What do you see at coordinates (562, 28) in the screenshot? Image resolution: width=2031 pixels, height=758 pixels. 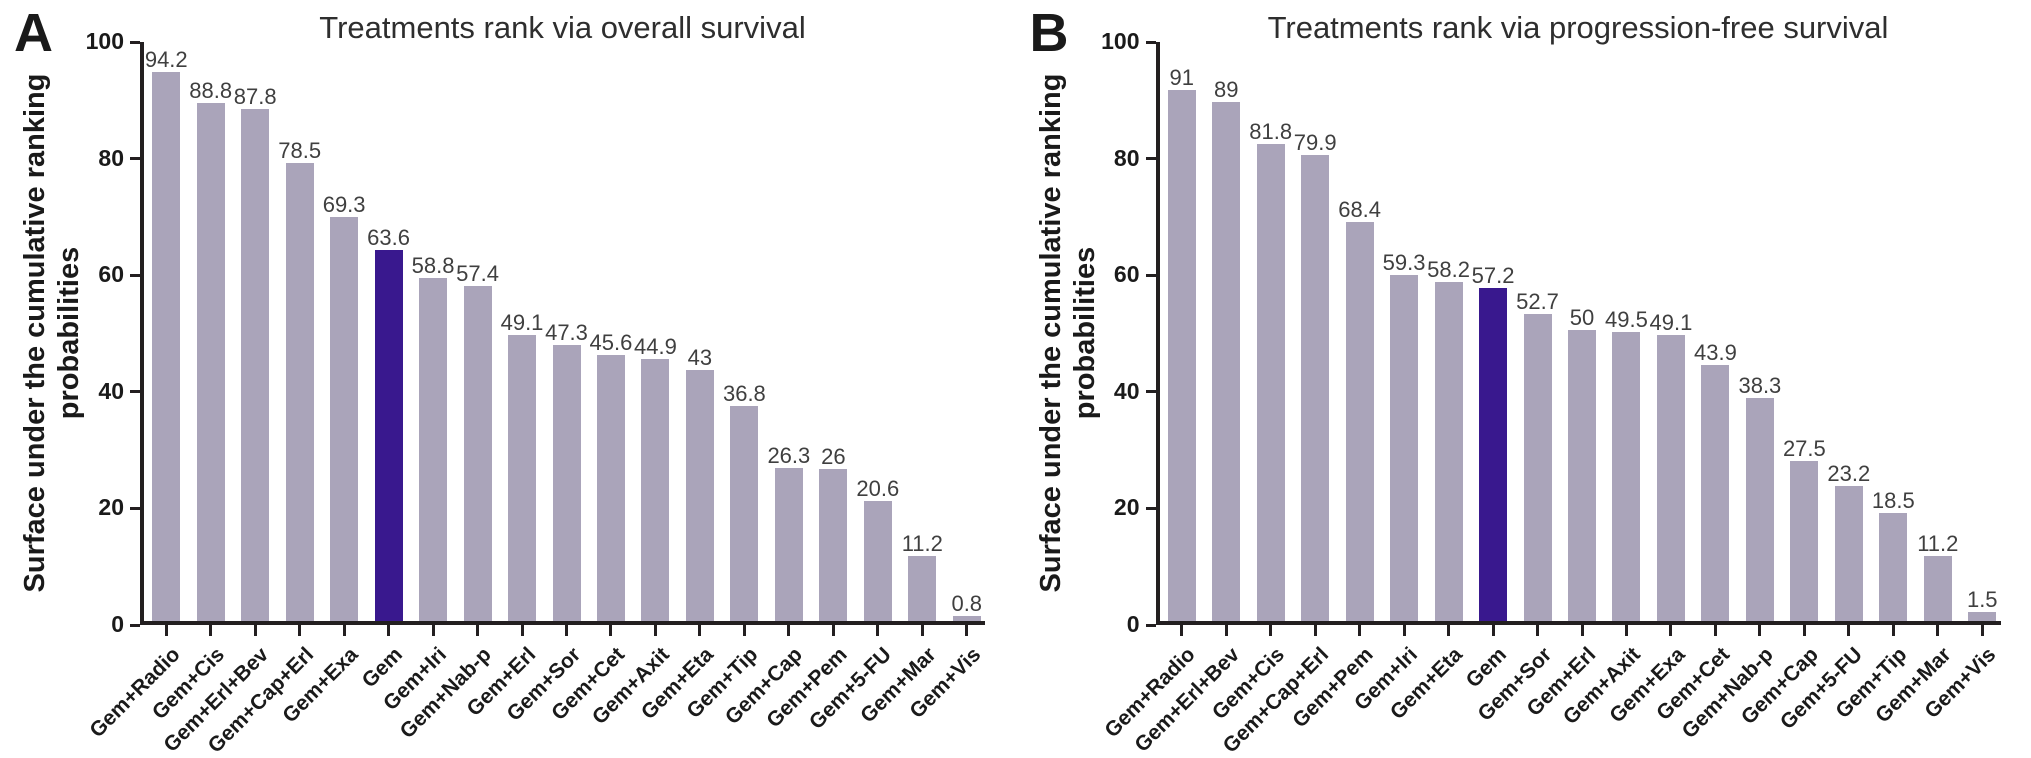 I see `chart-title: Treatments rank via overall survival` at bounding box center [562, 28].